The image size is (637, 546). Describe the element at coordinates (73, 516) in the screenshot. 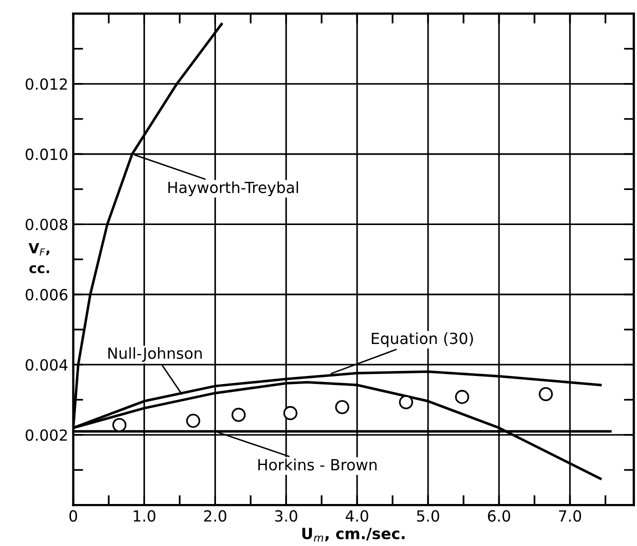

I see `x-tick-label: 0` at that location.